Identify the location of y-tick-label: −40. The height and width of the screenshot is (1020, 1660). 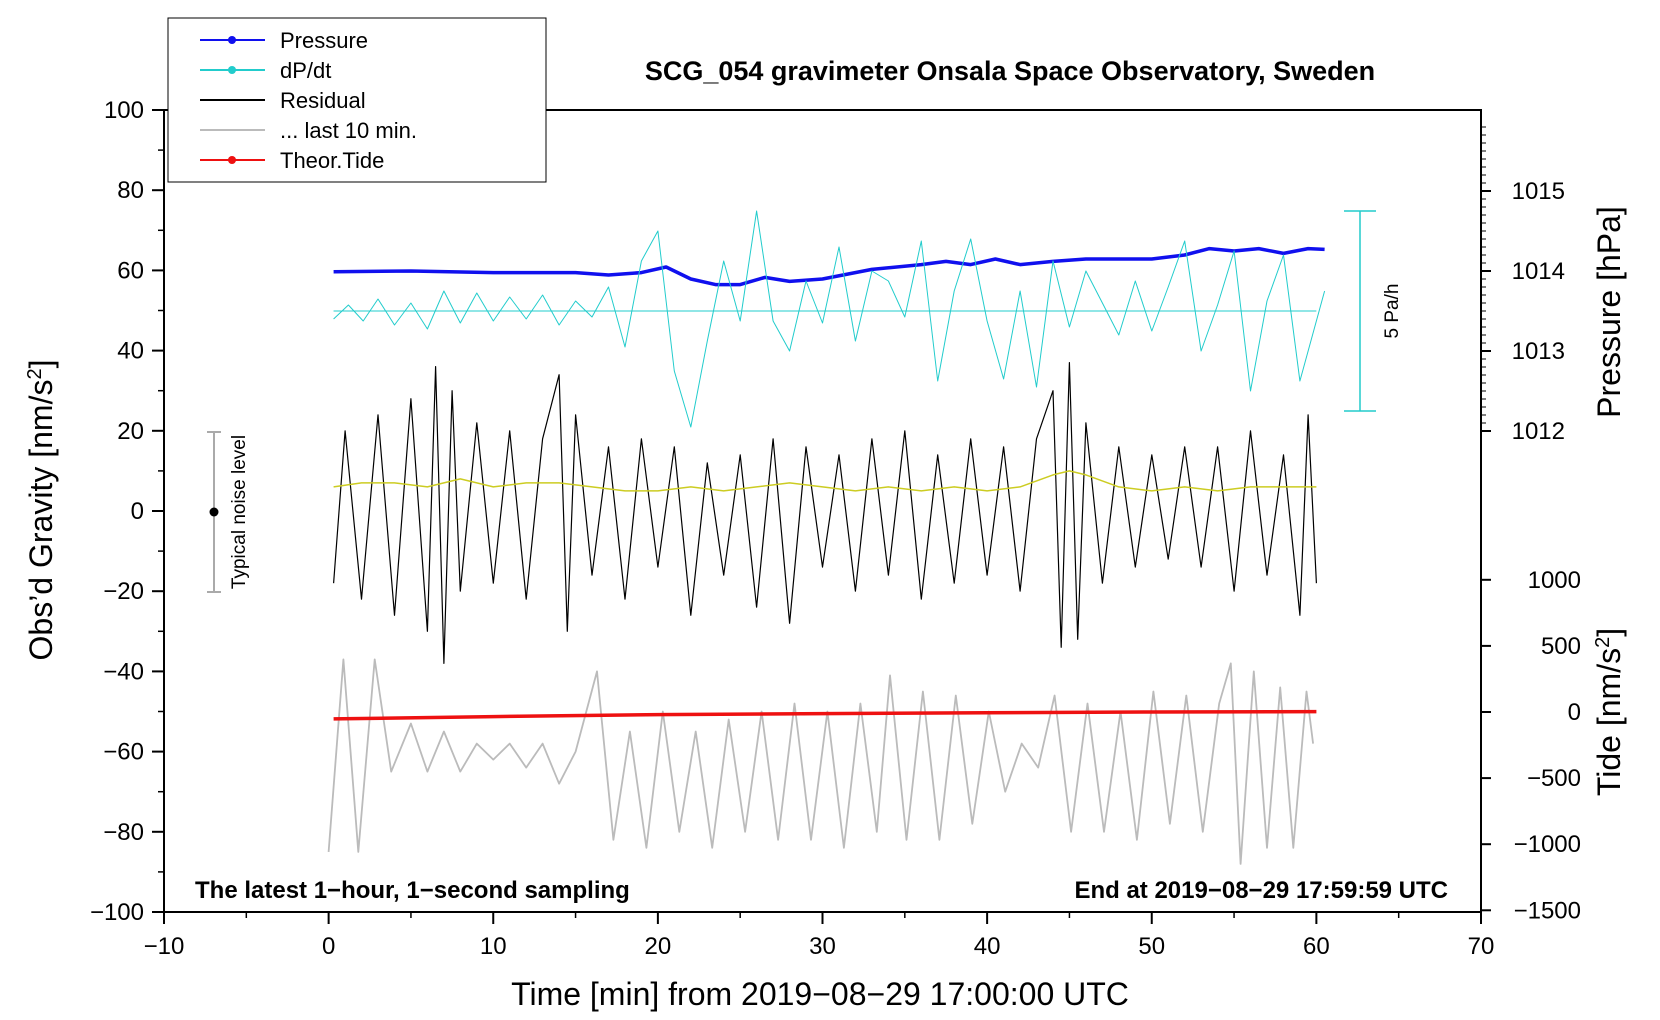
(123, 671).